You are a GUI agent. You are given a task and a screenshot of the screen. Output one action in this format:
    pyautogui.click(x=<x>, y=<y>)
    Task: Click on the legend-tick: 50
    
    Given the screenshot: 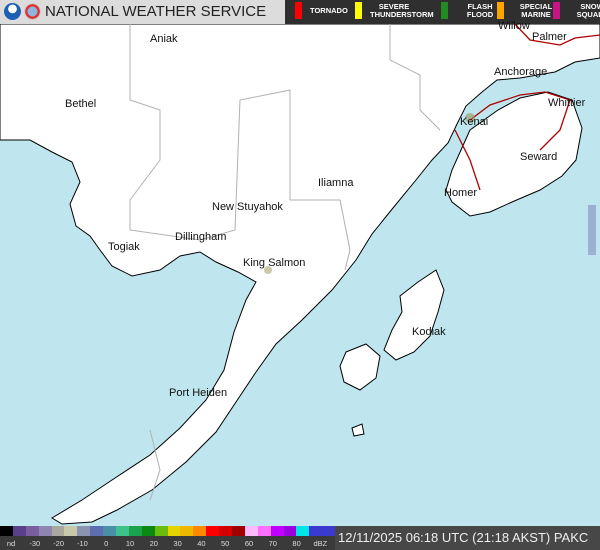 What is the action you would take?
    pyautogui.click(x=225, y=543)
    